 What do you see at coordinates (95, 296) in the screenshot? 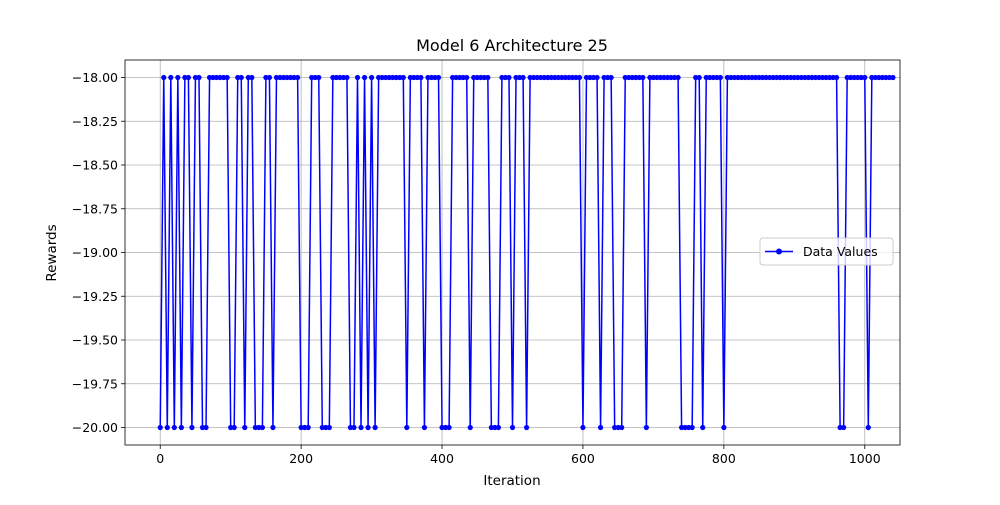
I see `y-tick-label: −19.25` at bounding box center [95, 296].